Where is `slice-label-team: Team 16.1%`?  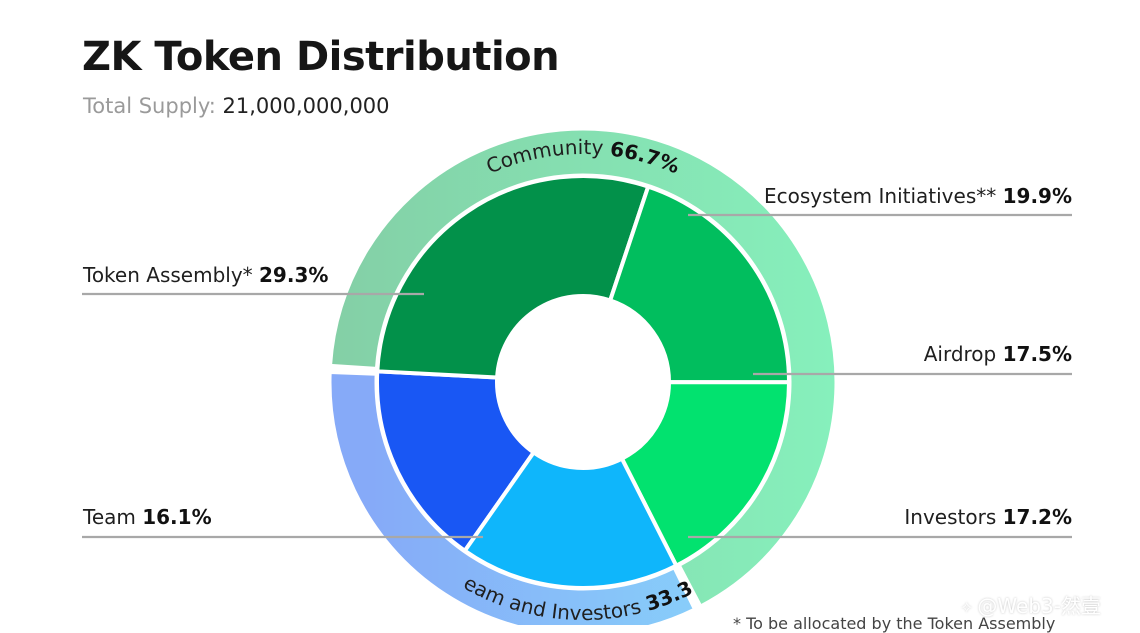
slice-label-team: Team 16.1% is located at coordinates (147, 517).